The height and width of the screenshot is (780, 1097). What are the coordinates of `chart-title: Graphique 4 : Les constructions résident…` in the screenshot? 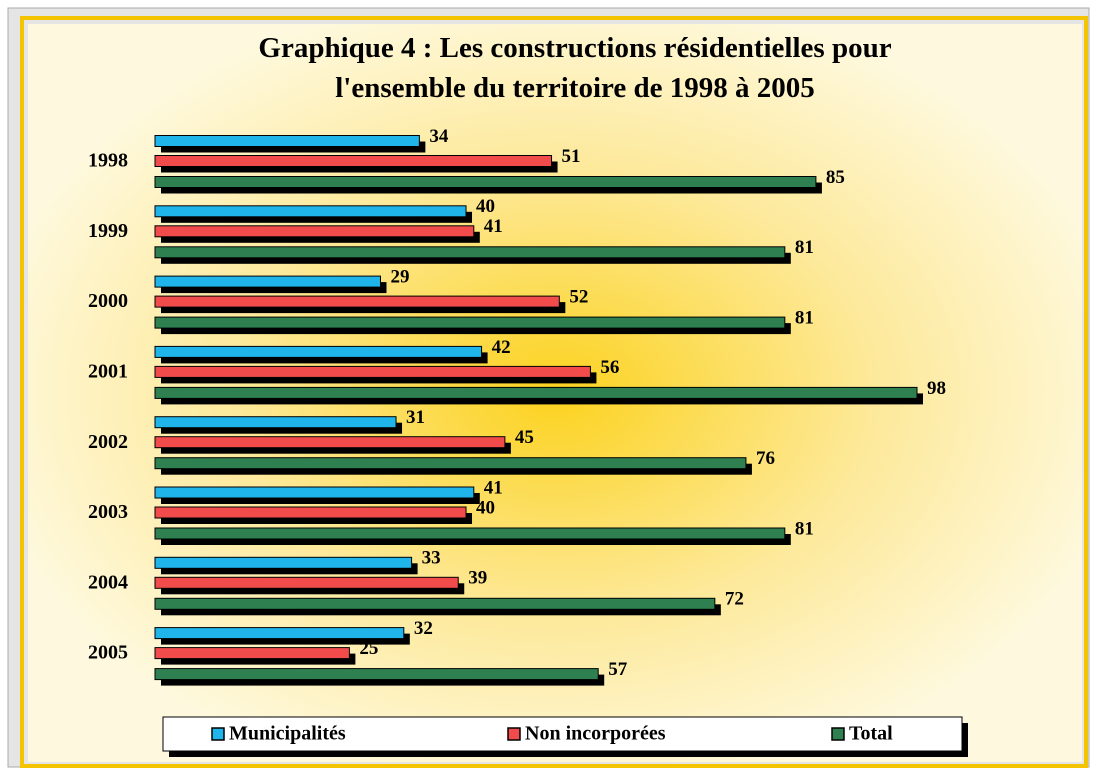 It's located at (574, 68).